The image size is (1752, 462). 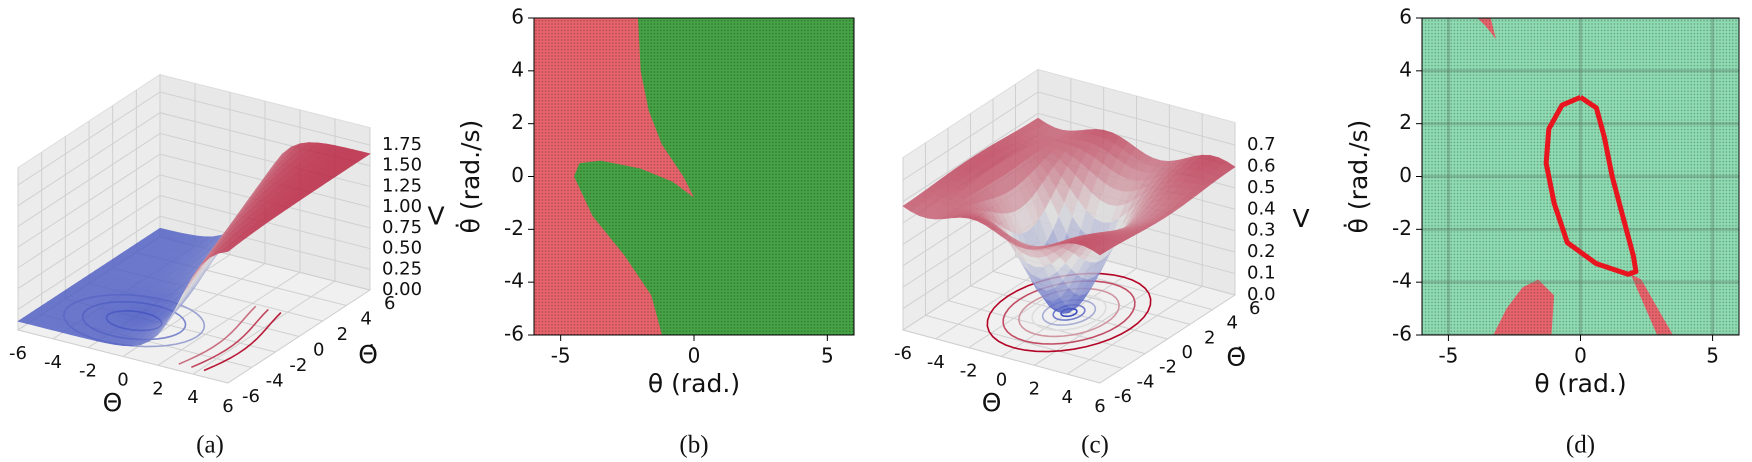 What do you see at coordinates (1261, 165) in the screenshot?
I see `z-tick-label: 0.6` at bounding box center [1261, 165].